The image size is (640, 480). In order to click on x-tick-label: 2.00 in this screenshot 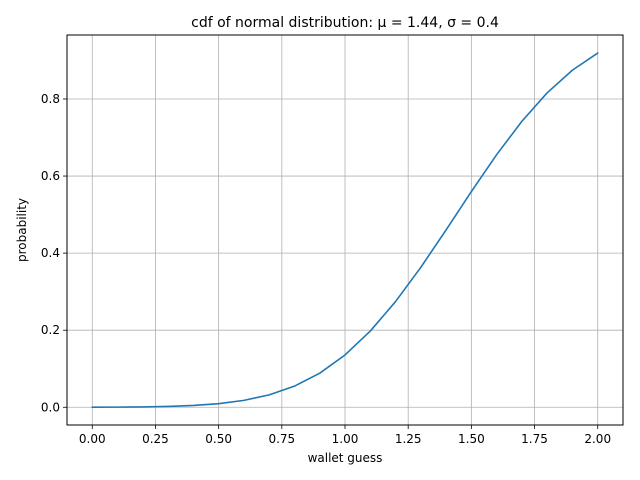, I will do `click(597, 439)`.